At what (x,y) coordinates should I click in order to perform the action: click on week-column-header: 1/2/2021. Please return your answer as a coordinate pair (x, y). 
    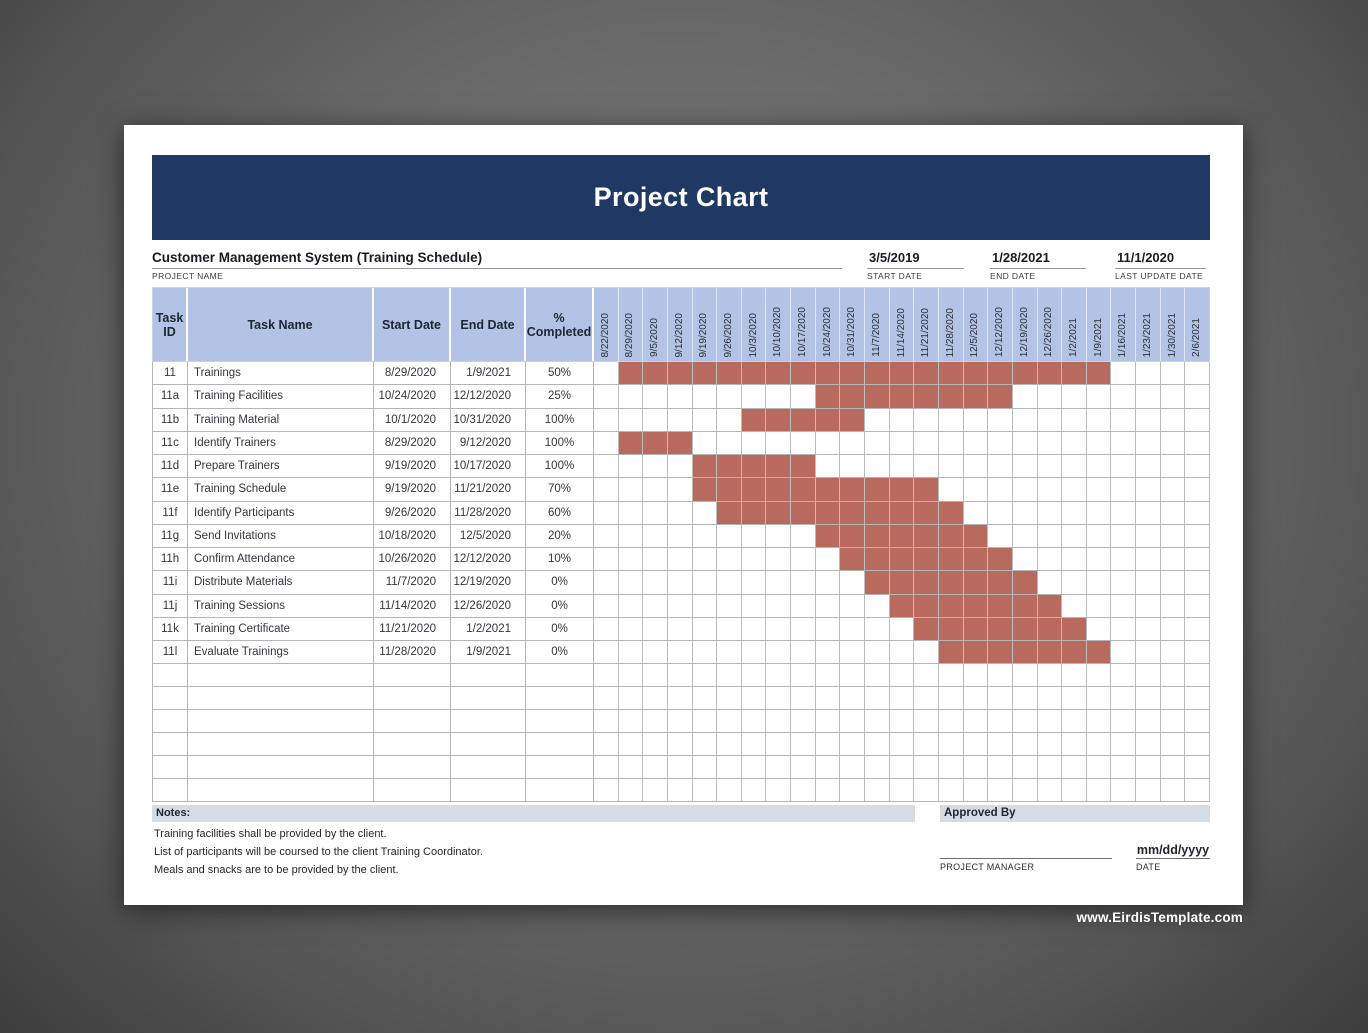
    Looking at the image, I should click on (1074, 324).